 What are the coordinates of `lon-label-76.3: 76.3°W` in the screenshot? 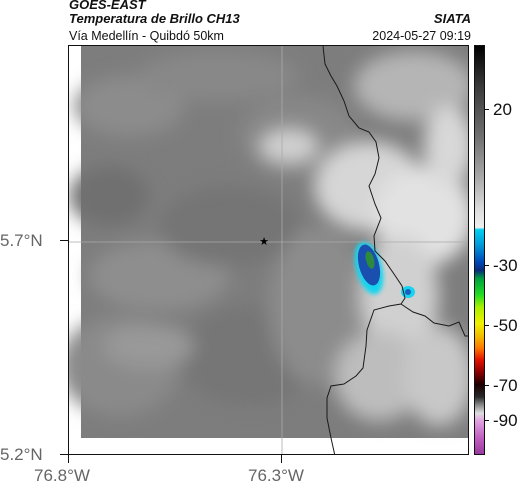 It's located at (276, 475).